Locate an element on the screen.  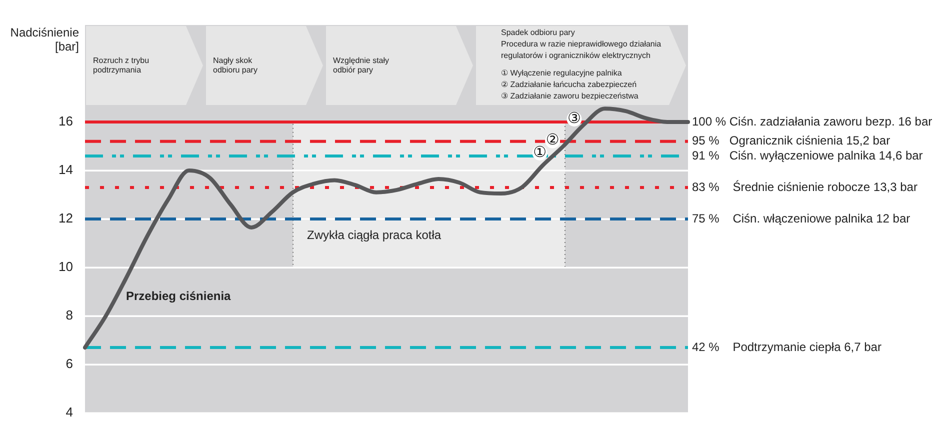
ref-line-label: 100 % Ciśn. zadziałania zaworu bezp. 16 bar is located at coordinates (812, 121).